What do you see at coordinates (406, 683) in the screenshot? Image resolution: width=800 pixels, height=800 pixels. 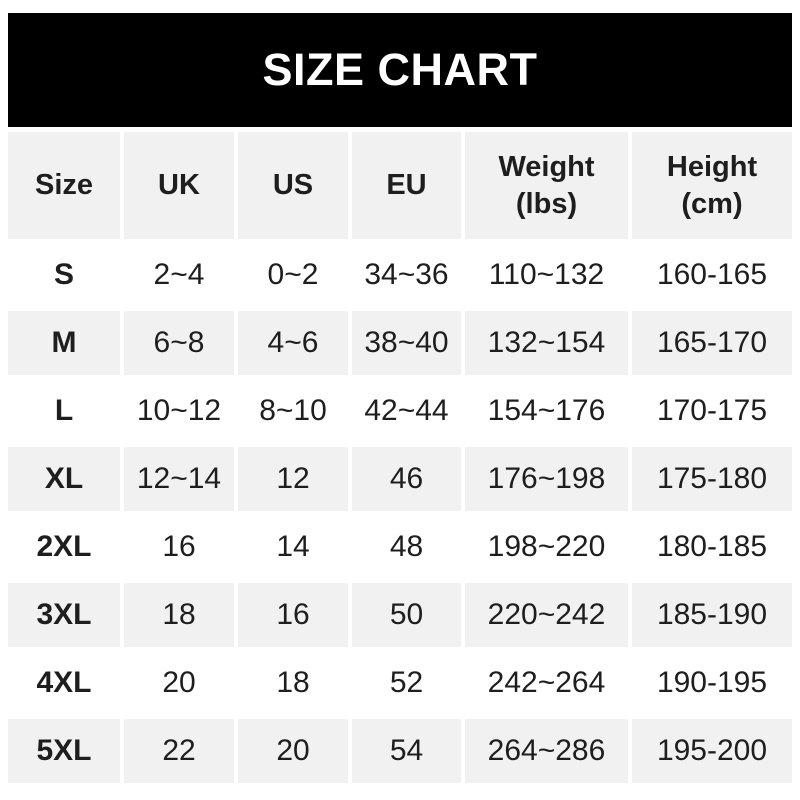 I see `cell-eu: 52` at bounding box center [406, 683].